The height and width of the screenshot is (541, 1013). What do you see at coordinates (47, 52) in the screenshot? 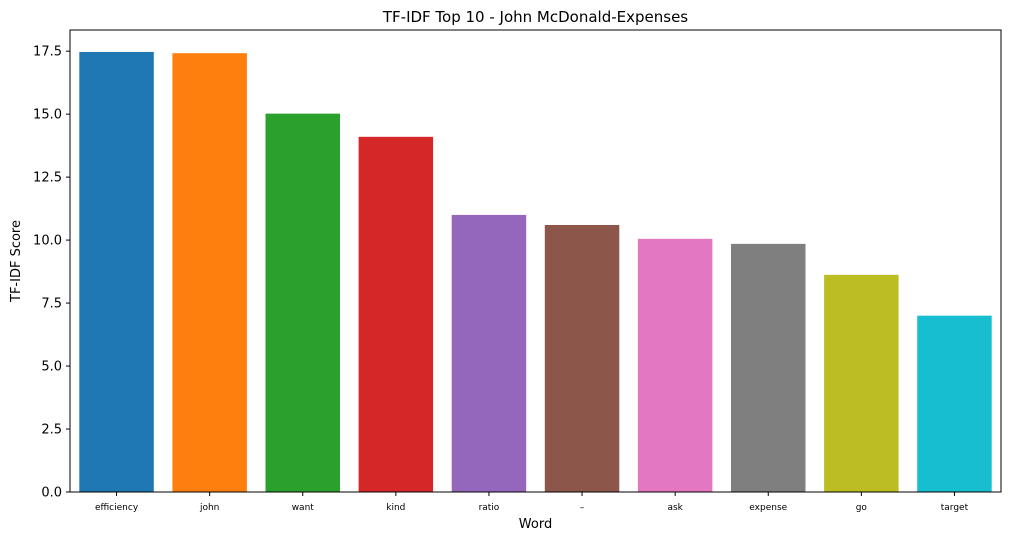
I see `y-tick-label: 17.5` at bounding box center [47, 52].